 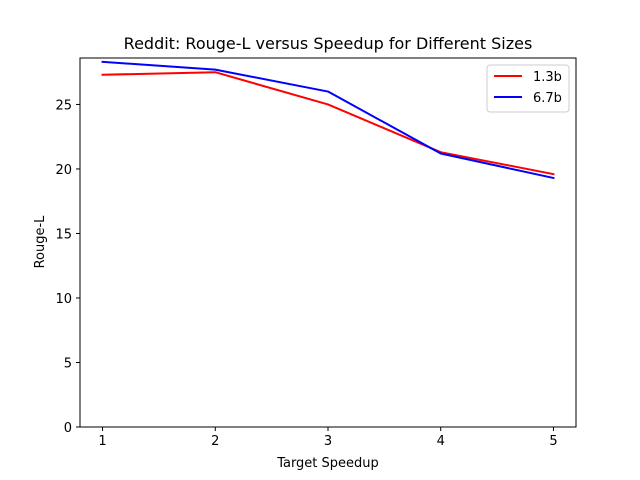 What do you see at coordinates (441, 441) in the screenshot?
I see `x-tick-label: 4` at bounding box center [441, 441].